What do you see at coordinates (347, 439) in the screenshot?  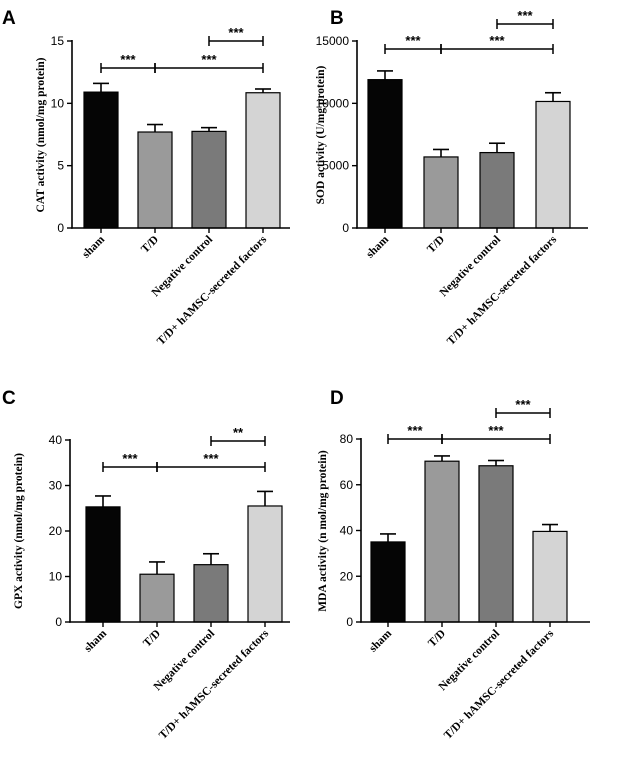 I see `y-tick-label: 80` at bounding box center [347, 439].